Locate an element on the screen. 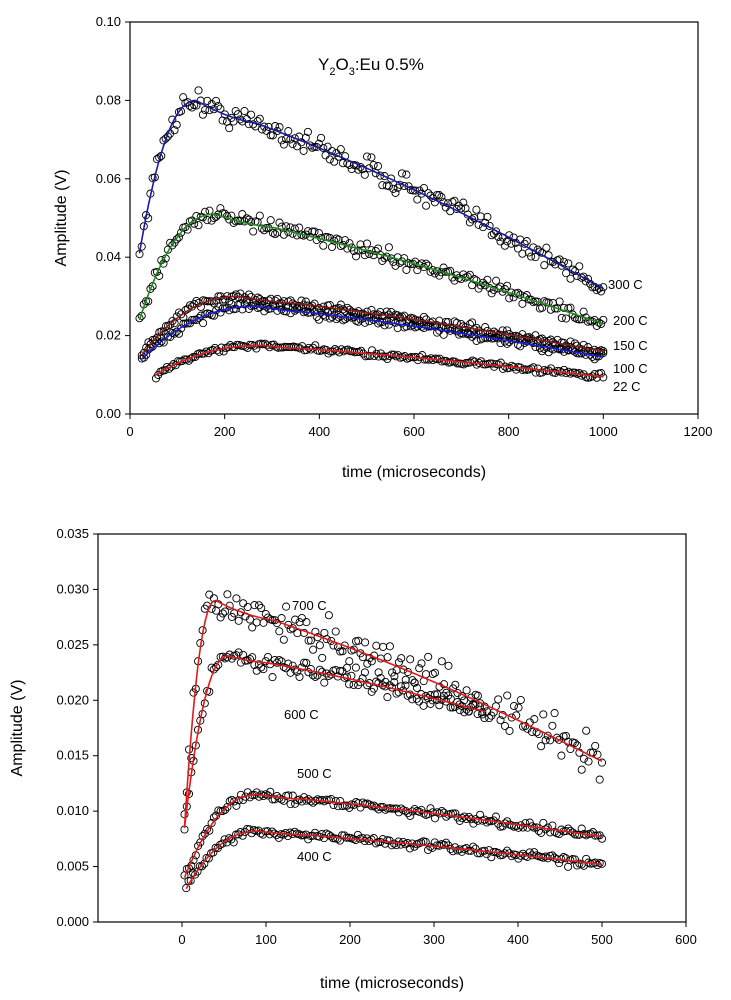 This screenshot has width=731, height=1000. top-y-axis-label: Amplitude (V) is located at coordinates (61, 218).